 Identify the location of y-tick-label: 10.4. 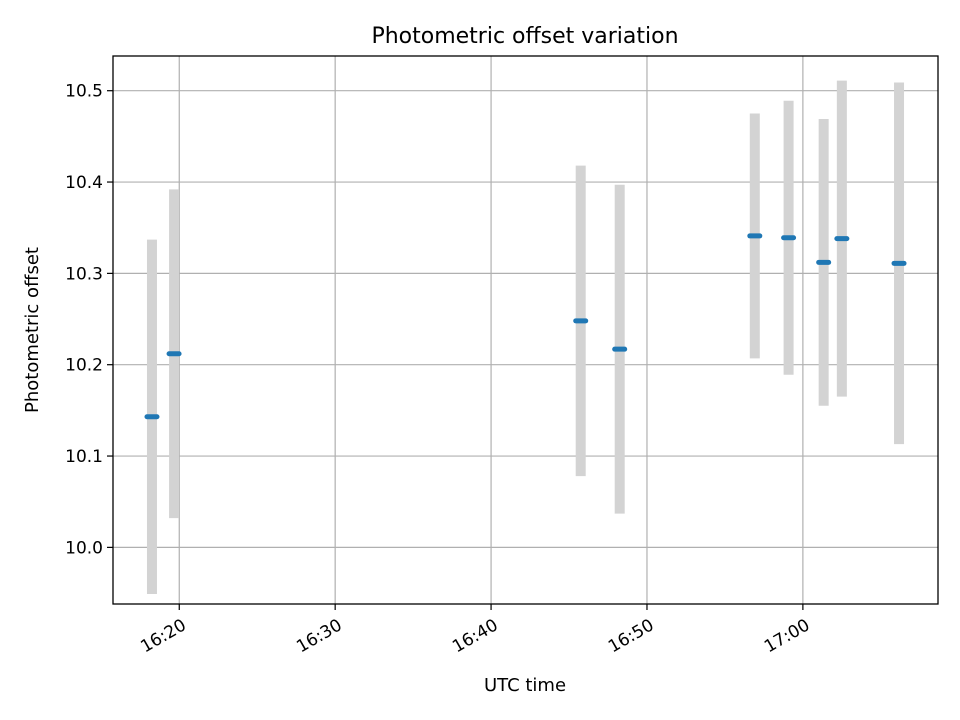
(84, 183).